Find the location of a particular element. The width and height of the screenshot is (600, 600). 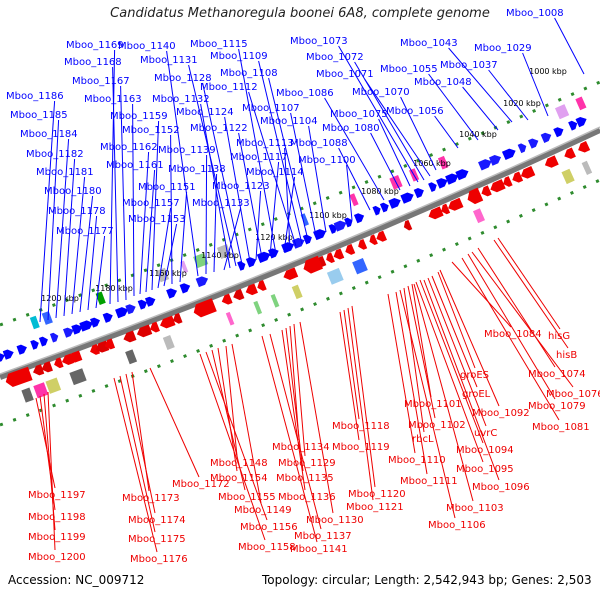

reverse-gene-label: Mboo_1173 is located at coordinates (151, 498).